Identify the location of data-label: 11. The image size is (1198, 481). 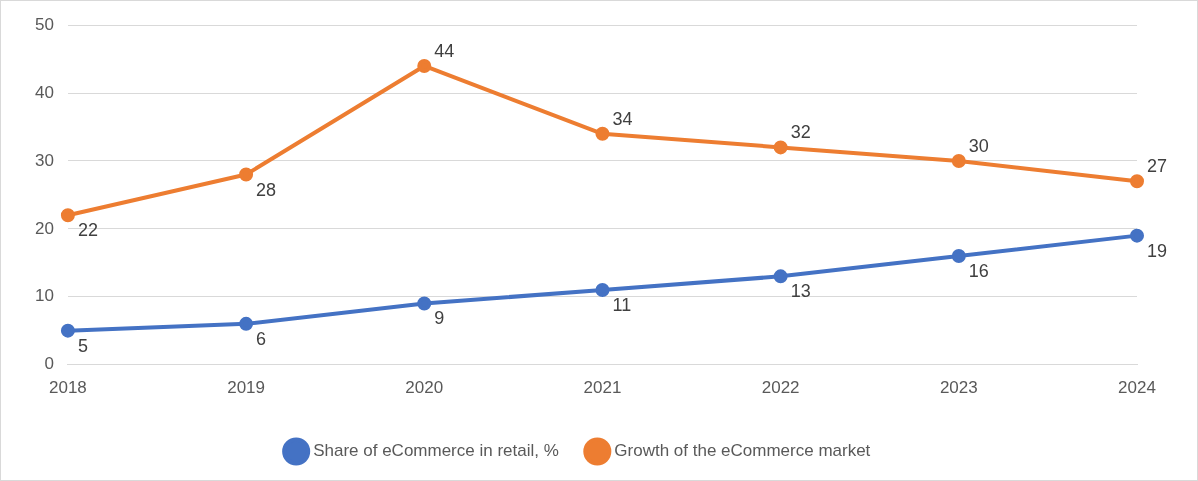
(622, 304).